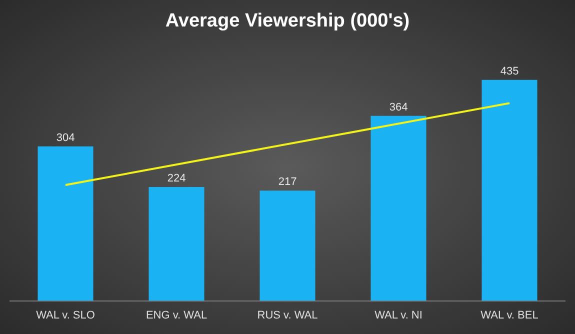 The image size is (575, 334). What do you see at coordinates (398, 315) in the screenshot?
I see `x-tick-label: WAL v. NI` at bounding box center [398, 315].